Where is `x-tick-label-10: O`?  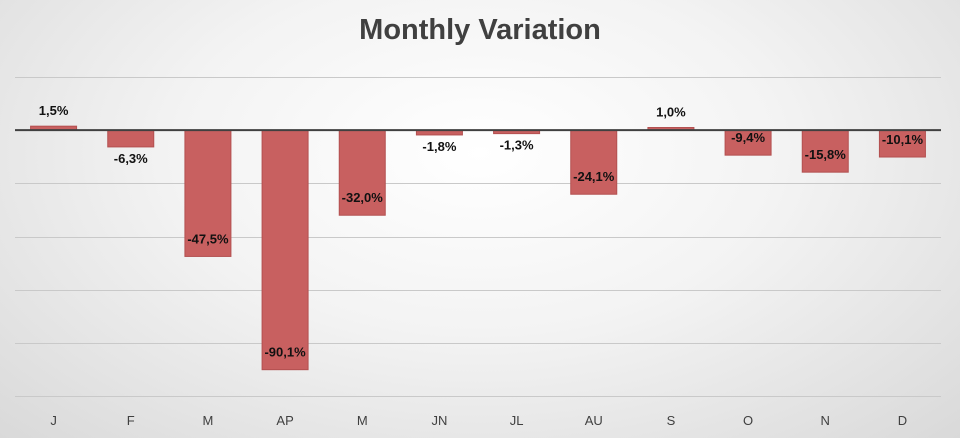 x-tick-label-10: O is located at coordinates (748, 420).